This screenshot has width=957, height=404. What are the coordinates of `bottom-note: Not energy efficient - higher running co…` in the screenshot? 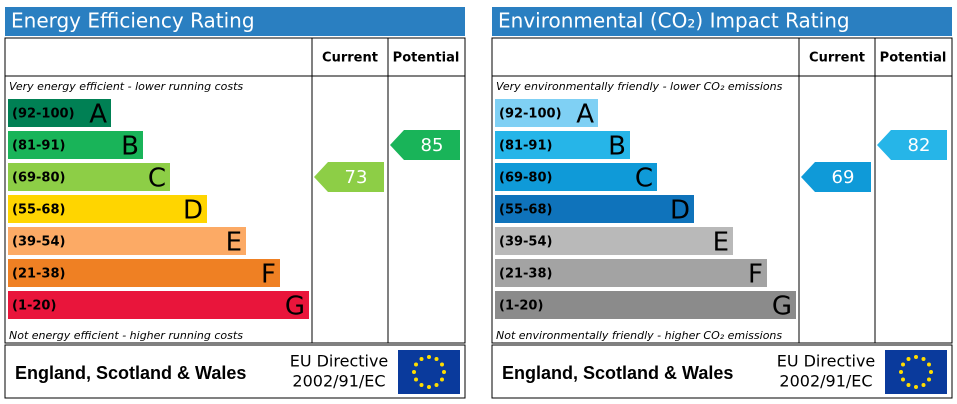 It's located at (126, 335).